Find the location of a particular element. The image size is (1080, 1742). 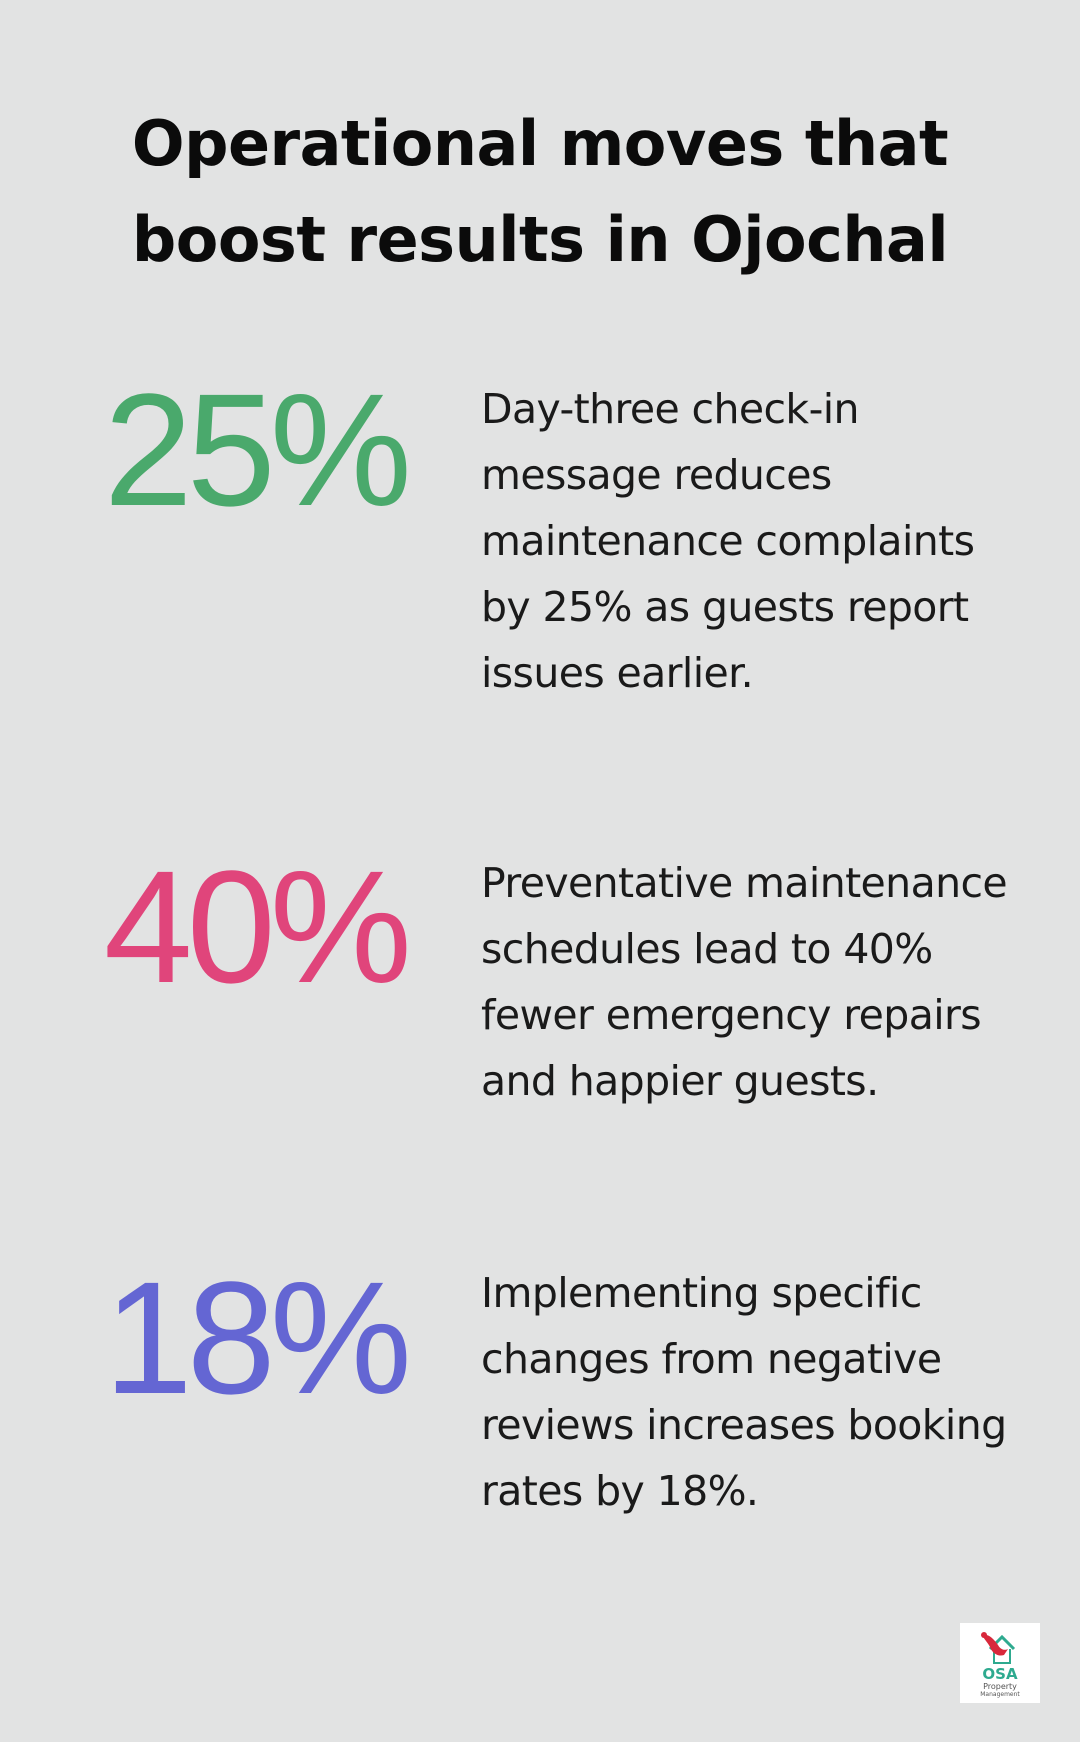

stat-value: 25% is located at coordinates (257, 449).